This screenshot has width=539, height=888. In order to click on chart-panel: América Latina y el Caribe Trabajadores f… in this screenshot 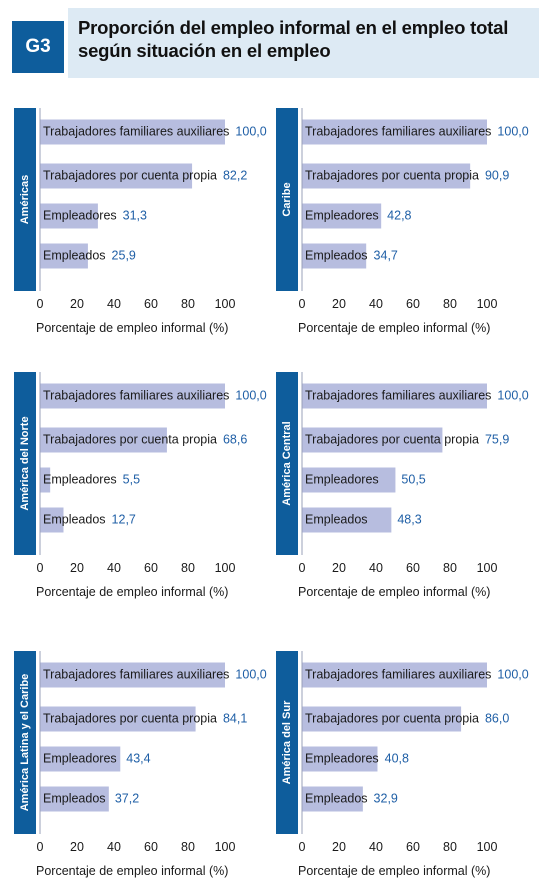, I will do `click(140, 768)`.